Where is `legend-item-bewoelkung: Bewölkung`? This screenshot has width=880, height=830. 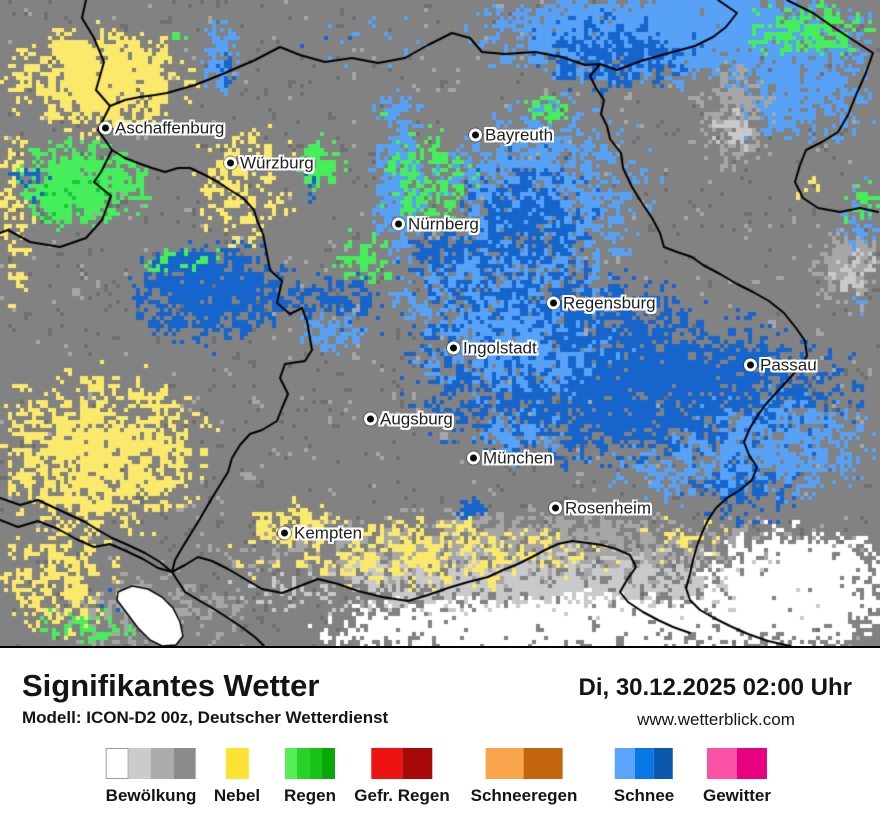
legend-item-bewoelkung: Bewölkung is located at coordinates (151, 777).